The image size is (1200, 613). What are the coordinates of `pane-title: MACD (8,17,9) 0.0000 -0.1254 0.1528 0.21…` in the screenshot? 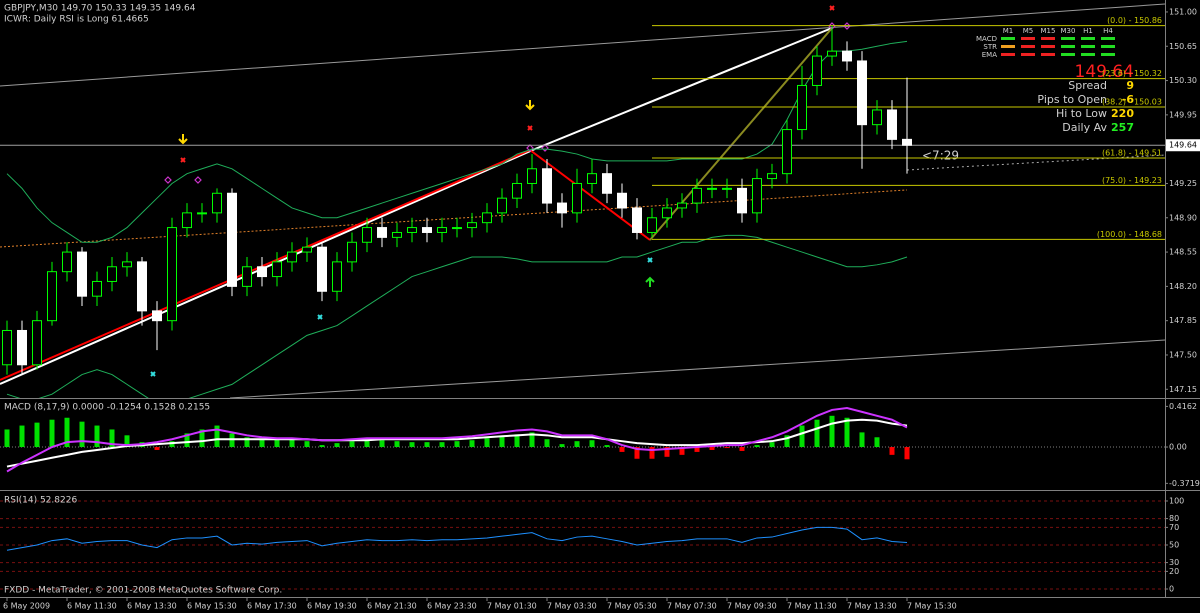 It's located at (107, 408).